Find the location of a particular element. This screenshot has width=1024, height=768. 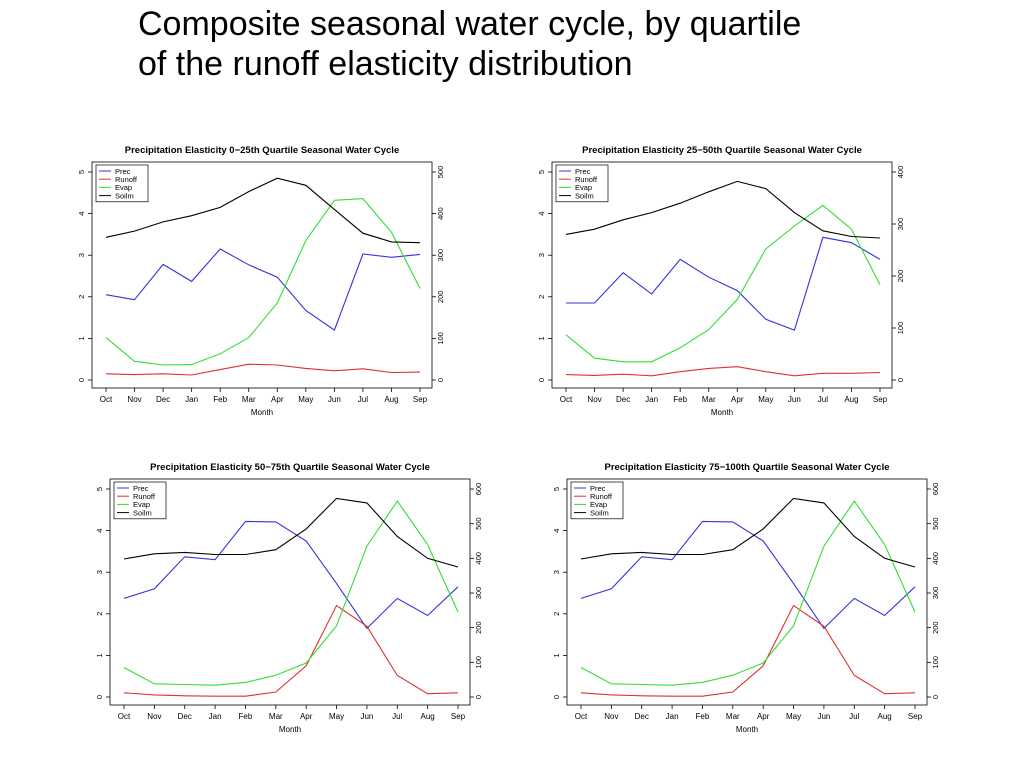

slide-title-line-2: of the runoff elasticity distribution is located at coordinates (385, 64).